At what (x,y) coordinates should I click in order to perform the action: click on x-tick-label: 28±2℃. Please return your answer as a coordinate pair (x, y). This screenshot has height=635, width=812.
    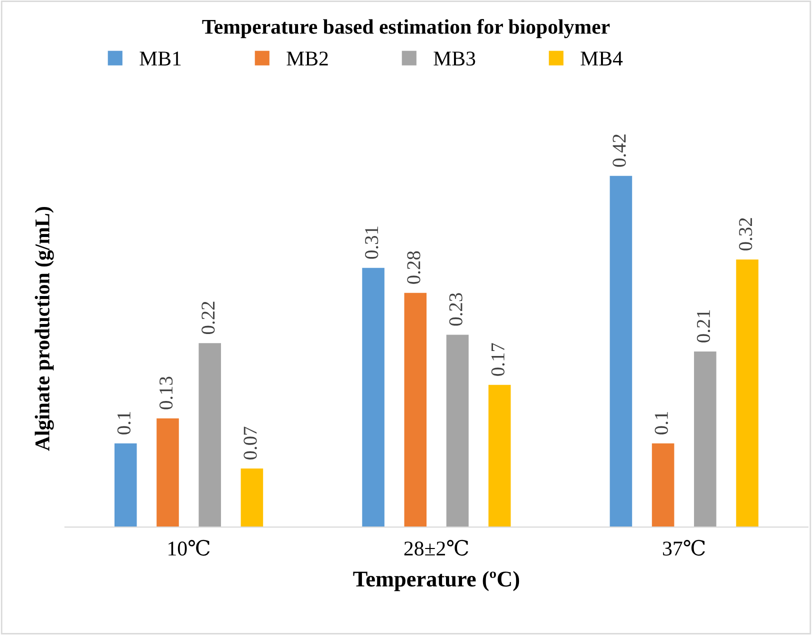
    Looking at the image, I should click on (436, 548).